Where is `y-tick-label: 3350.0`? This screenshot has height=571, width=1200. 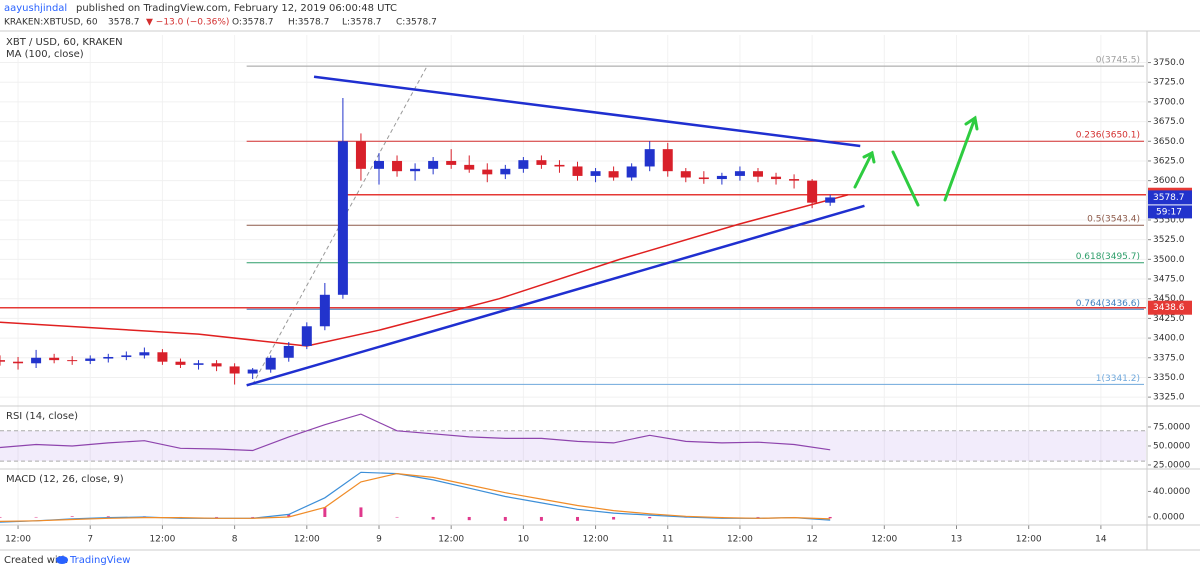
y-tick-label: 3350.0 is located at coordinates (1169, 378).